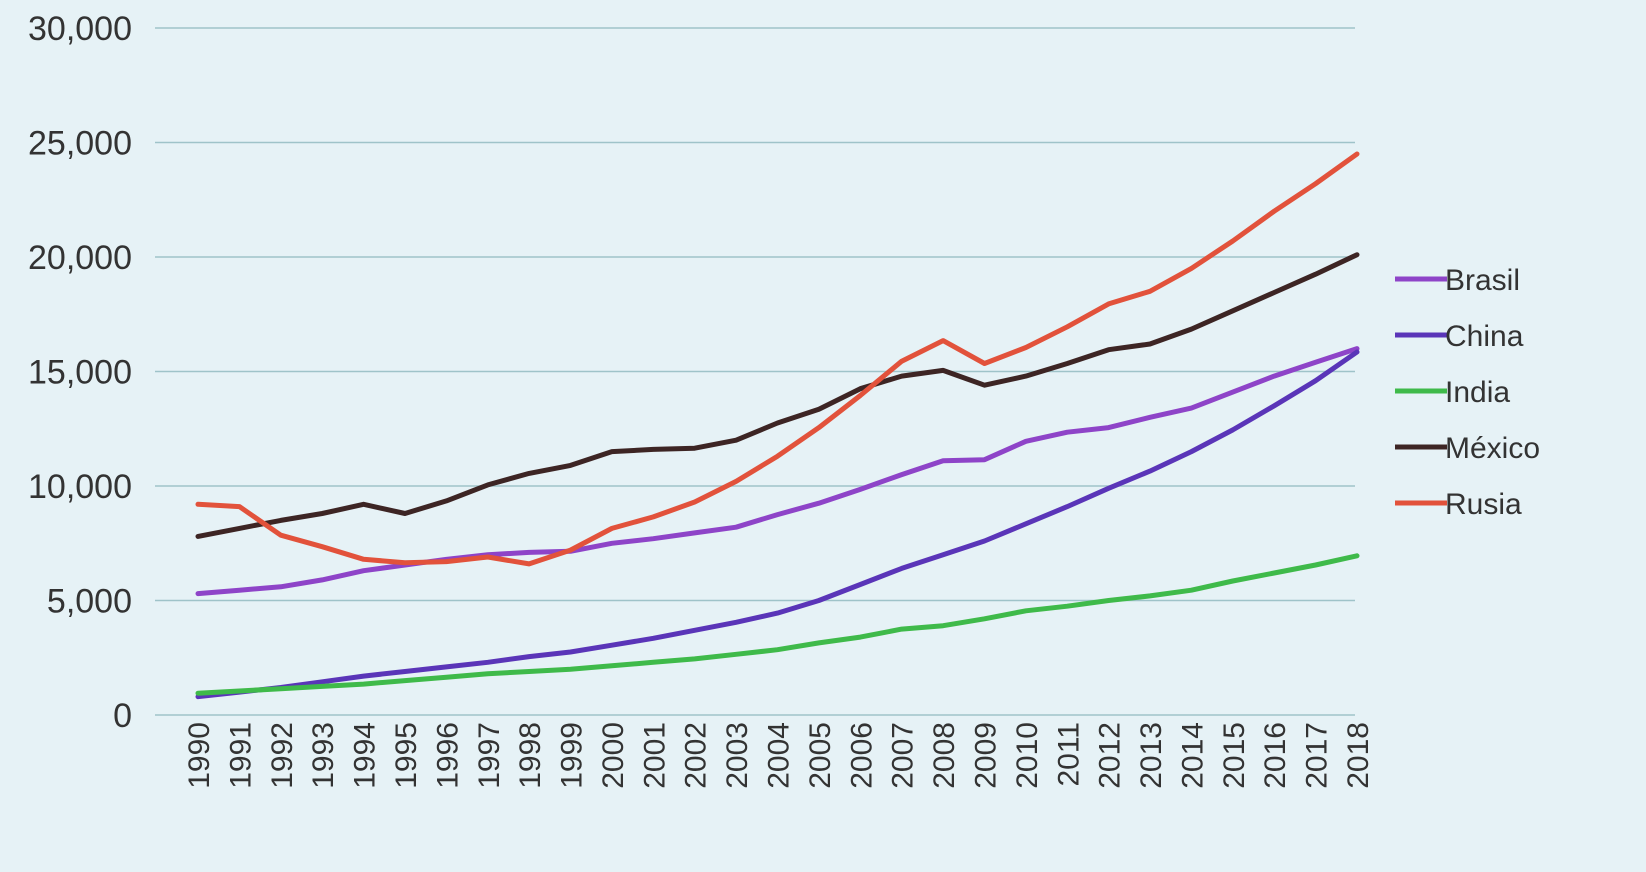 Image resolution: width=1646 pixels, height=872 pixels. What do you see at coordinates (944, 755) in the screenshot?
I see `x-tick-label: 2008` at bounding box center [944, 755].